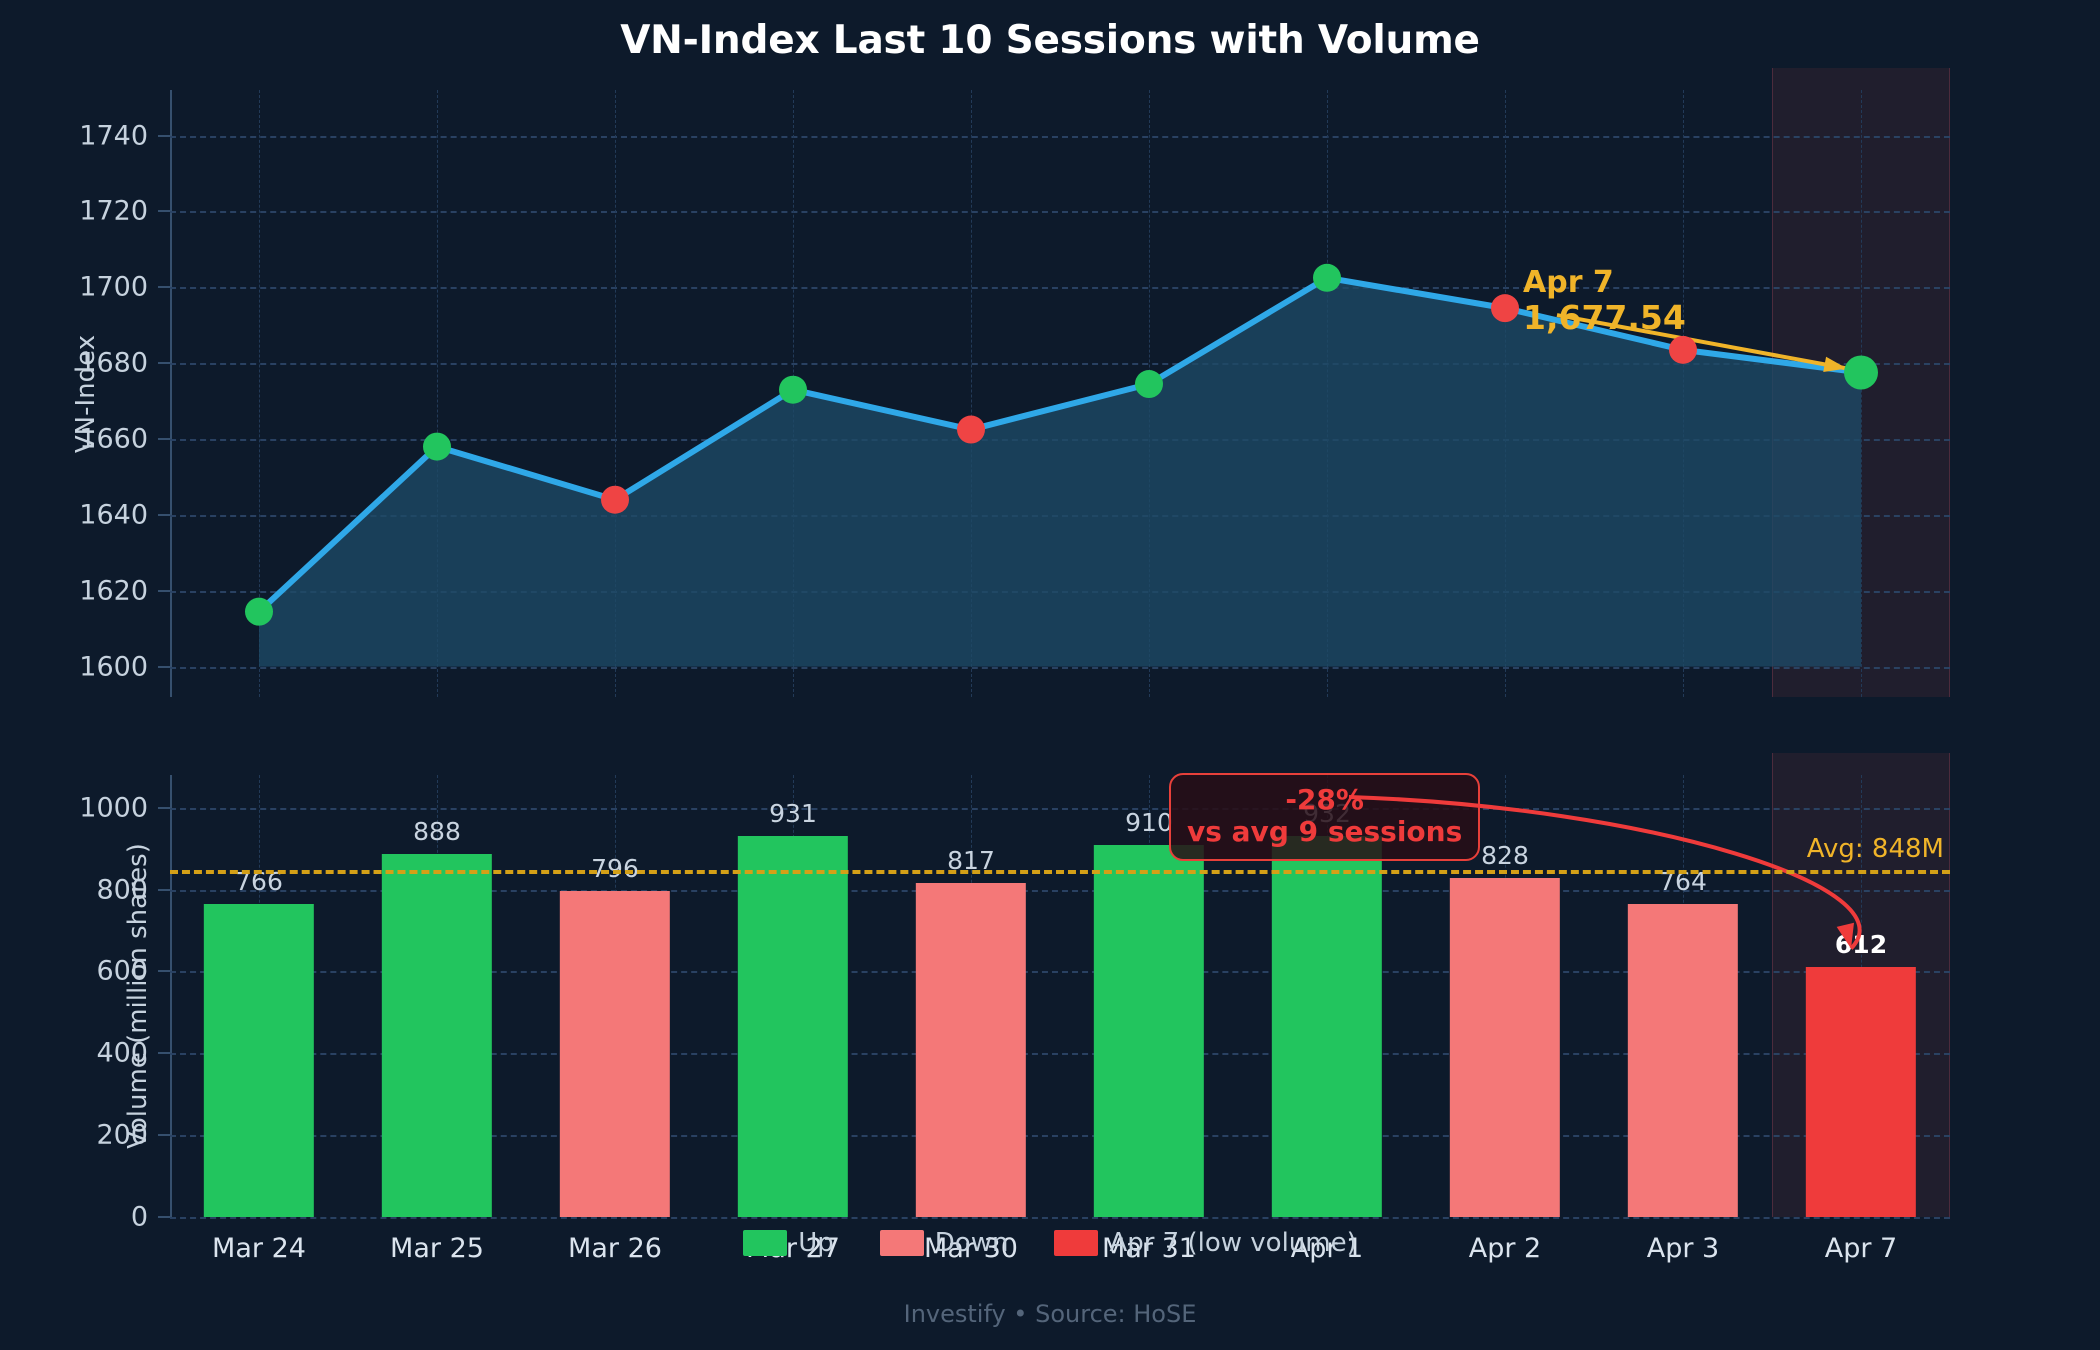 The height and width of the screenshot is (1350, 2100). I want to click on legend-label: Apr 7 (low volume), so click(1233, 1243).